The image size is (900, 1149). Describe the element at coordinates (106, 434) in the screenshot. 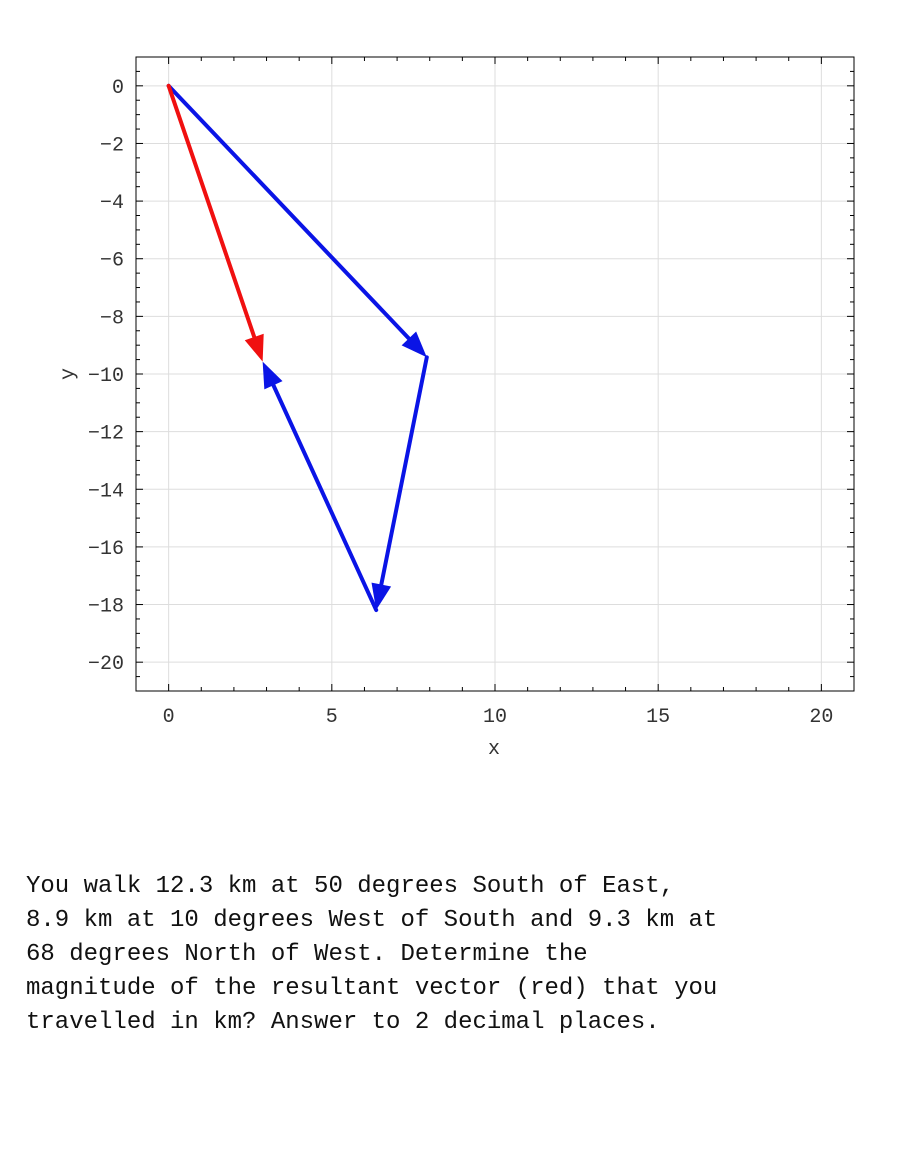

I see `y-tick-label: −12` at that location.